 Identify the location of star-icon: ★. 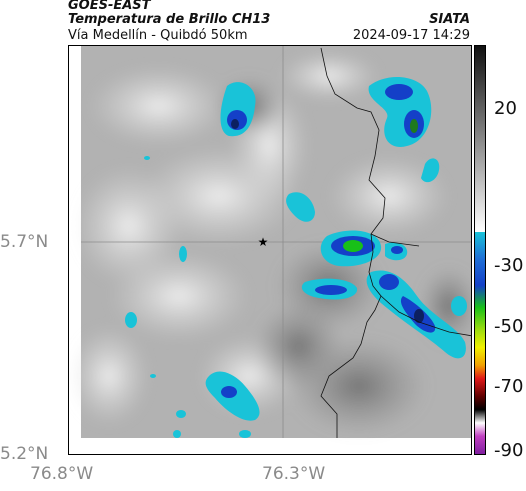
(263, 242).